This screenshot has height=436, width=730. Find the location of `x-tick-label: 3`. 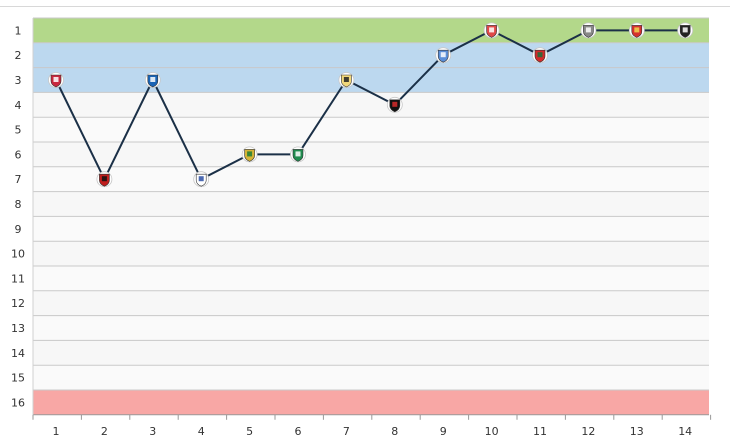

x-tick-label: 3 is located at coordinates (152, 430).